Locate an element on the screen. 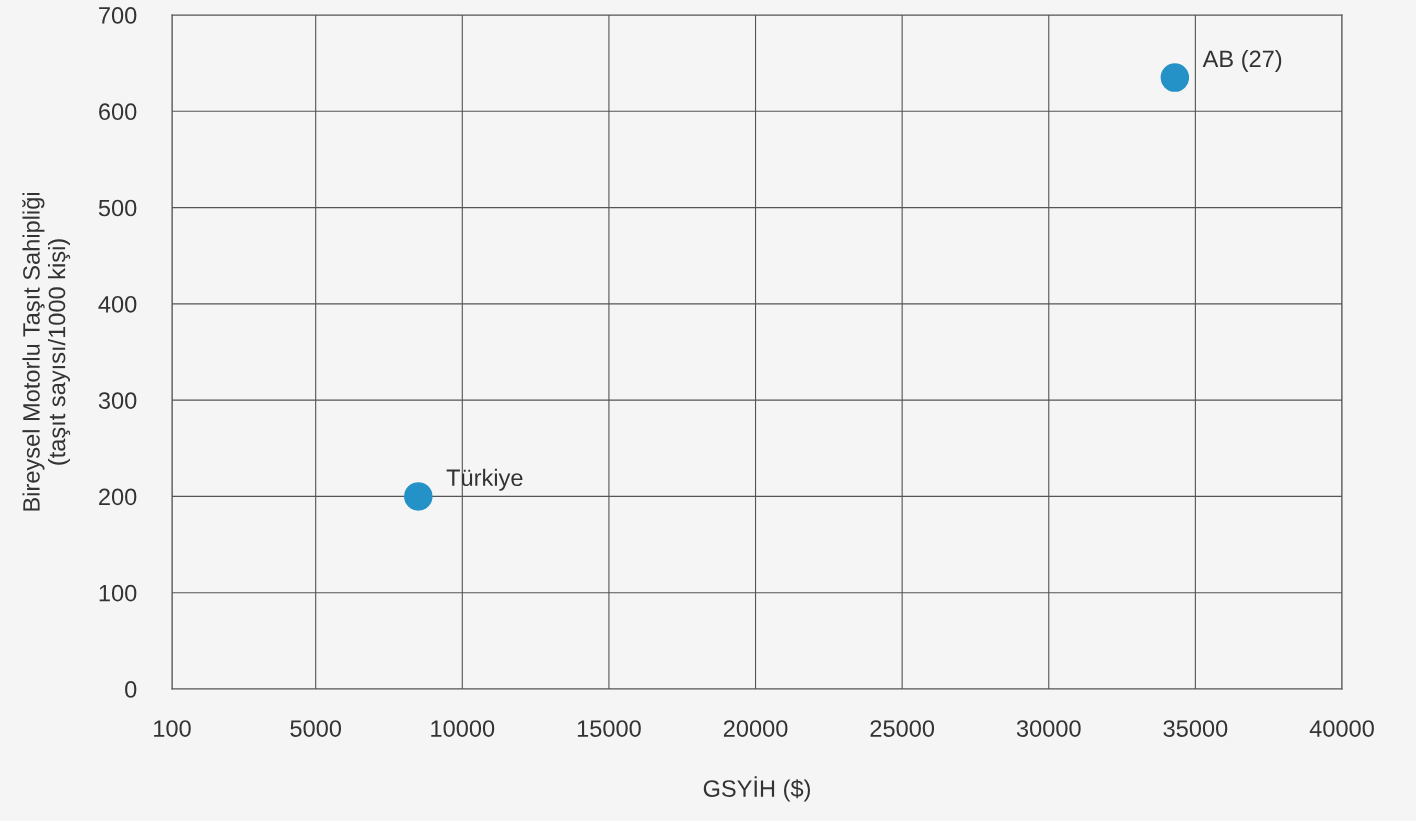  y-tick-label: 200 is located at coordinates (118, 497).